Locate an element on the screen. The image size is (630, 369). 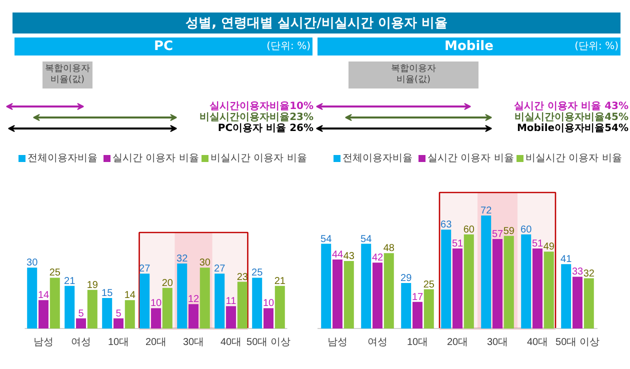
data-label: 14 is located at coordinates (44, 296).